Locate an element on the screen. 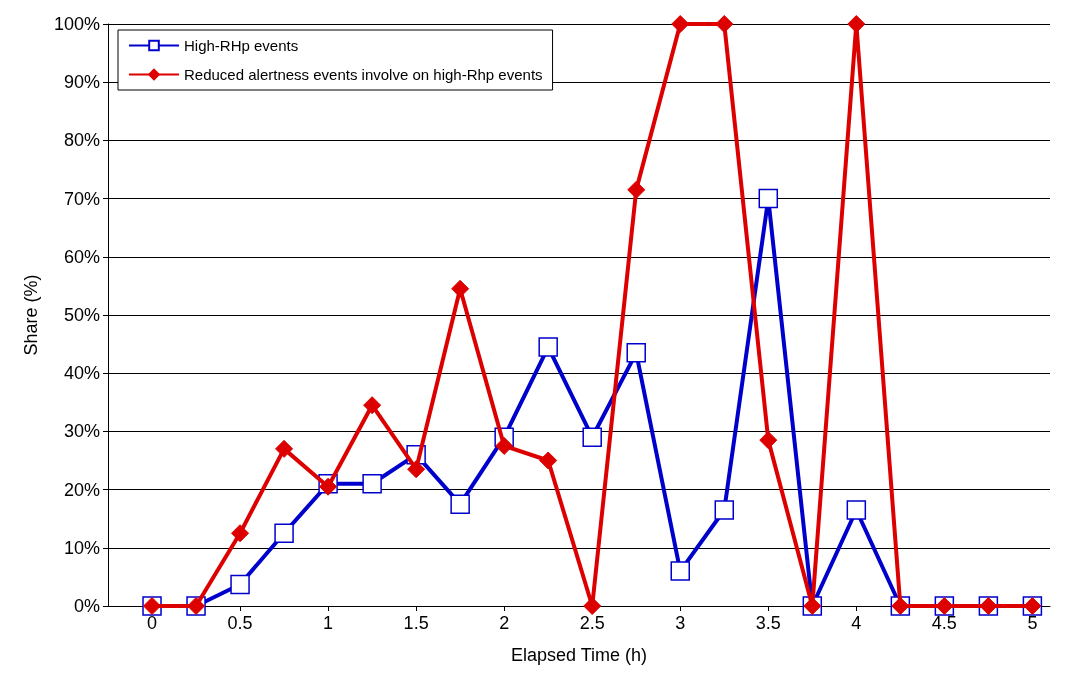  x-tick-label: 4.5 is located at coordinates (944, 623).